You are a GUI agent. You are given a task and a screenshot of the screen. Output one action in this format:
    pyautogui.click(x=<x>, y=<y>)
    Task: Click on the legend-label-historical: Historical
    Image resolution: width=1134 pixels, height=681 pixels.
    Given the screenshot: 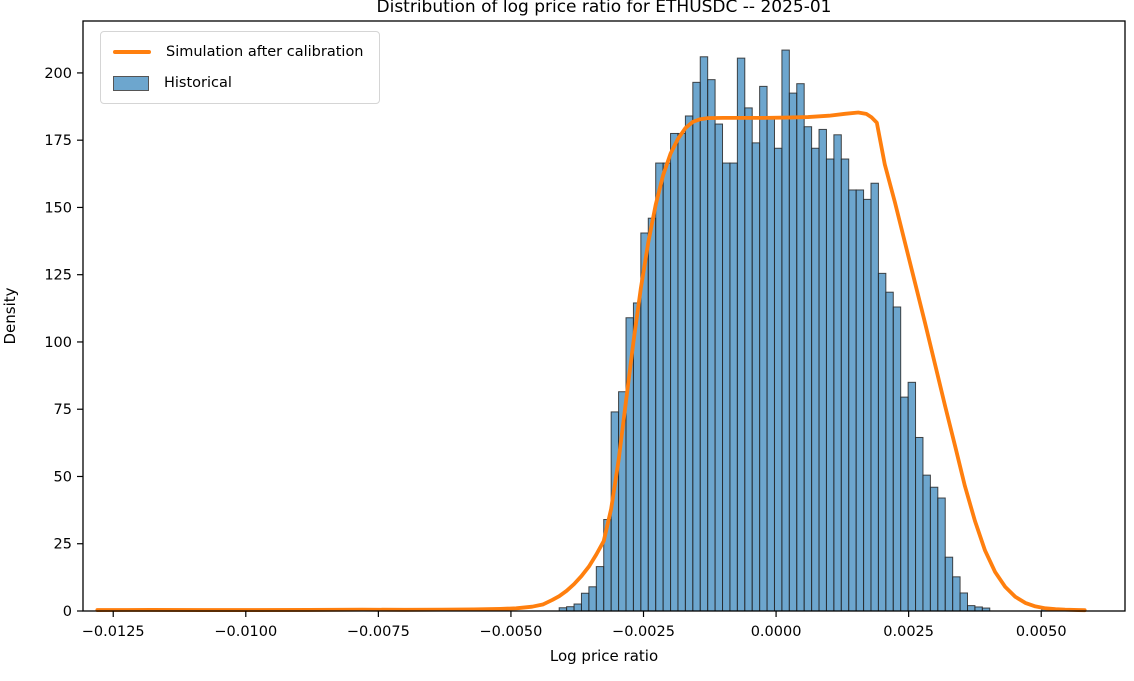 What is the action you would take?
    pyautogui.click(x=198, y=83)
    